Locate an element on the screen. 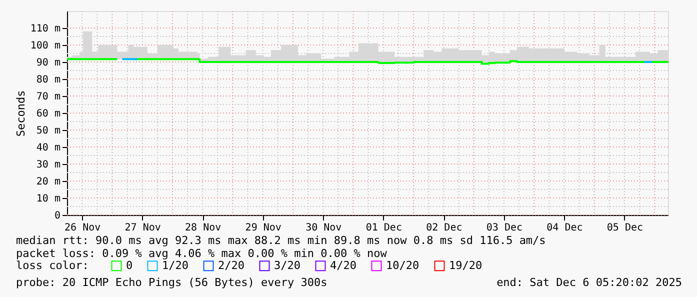 The width and height of the screenshot is (697, 297). text: end: Sat Dec 6 05:20:02 2025 is located at coordinates (589, 282).